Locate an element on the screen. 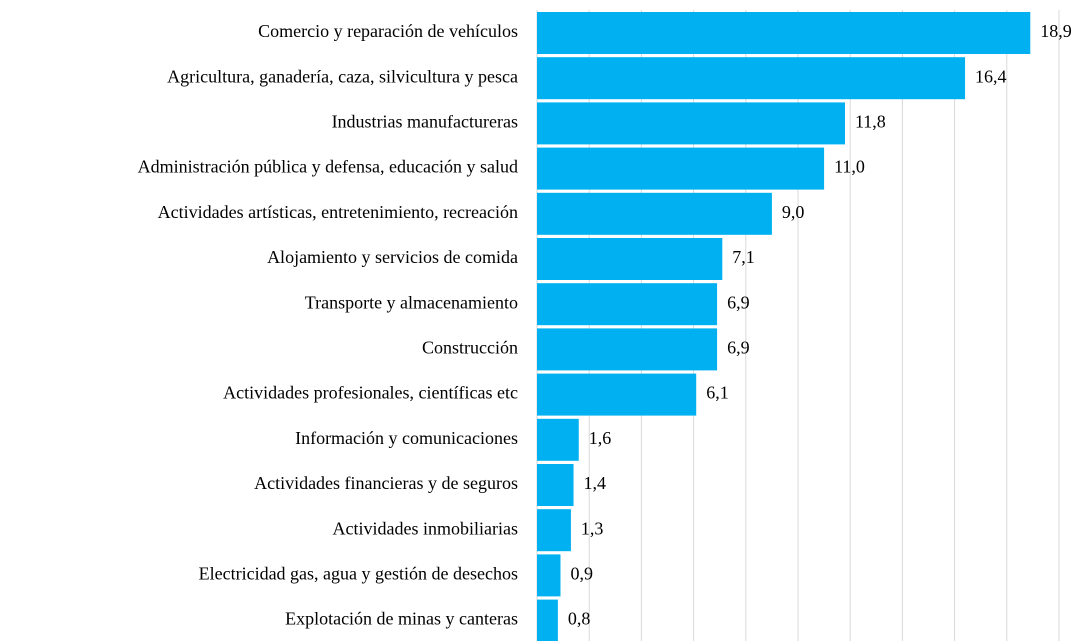  y-tick-label: Información y comunicaciones is located at coordinates (406, 438).